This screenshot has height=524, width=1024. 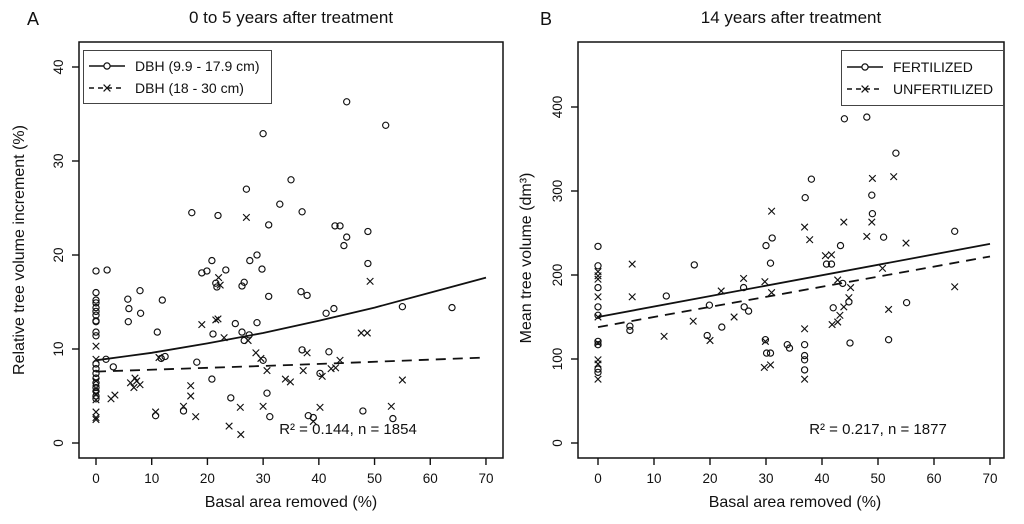 What do you see at coordinates (58, 443) in the screenshot?
I see `y-tick-label: 0` at bounding box center [58, 443].